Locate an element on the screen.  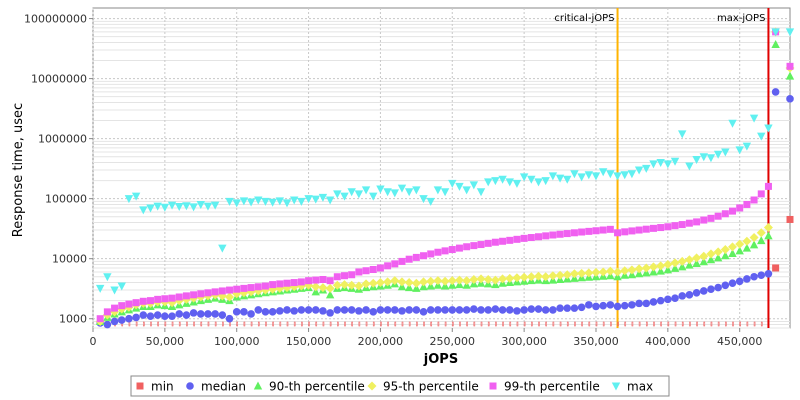
marker-label: max-jOPS is located at coordinates (741, 18).